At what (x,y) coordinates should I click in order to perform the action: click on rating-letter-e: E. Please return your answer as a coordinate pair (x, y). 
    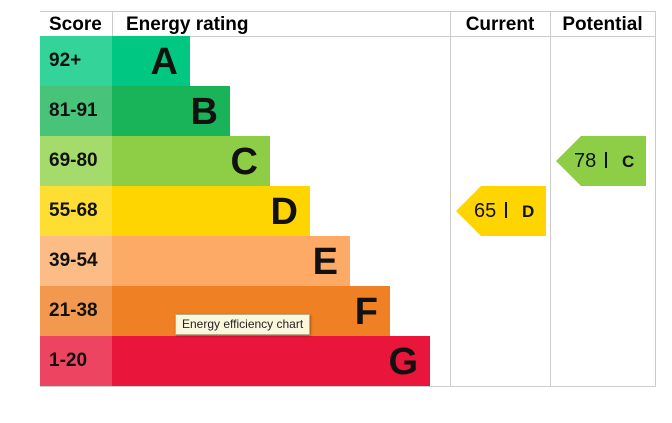
    Looking at the image, I should click on (325, 262).